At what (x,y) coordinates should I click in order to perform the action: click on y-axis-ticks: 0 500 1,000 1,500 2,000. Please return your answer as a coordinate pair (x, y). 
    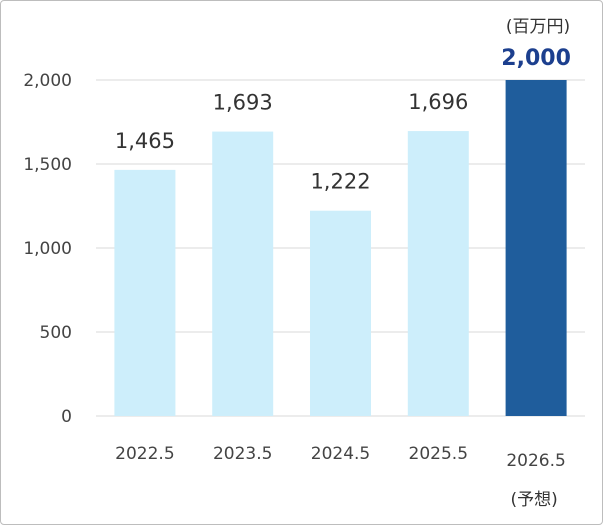
    Looking at the image, I should click on (47, 249).